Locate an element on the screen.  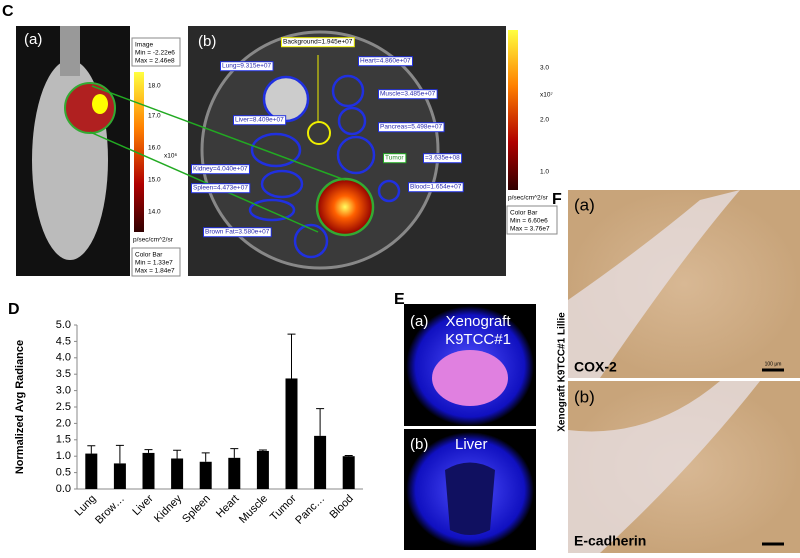
roi-label: Lung=9.315e+07 is located at coordinates (247, 66).